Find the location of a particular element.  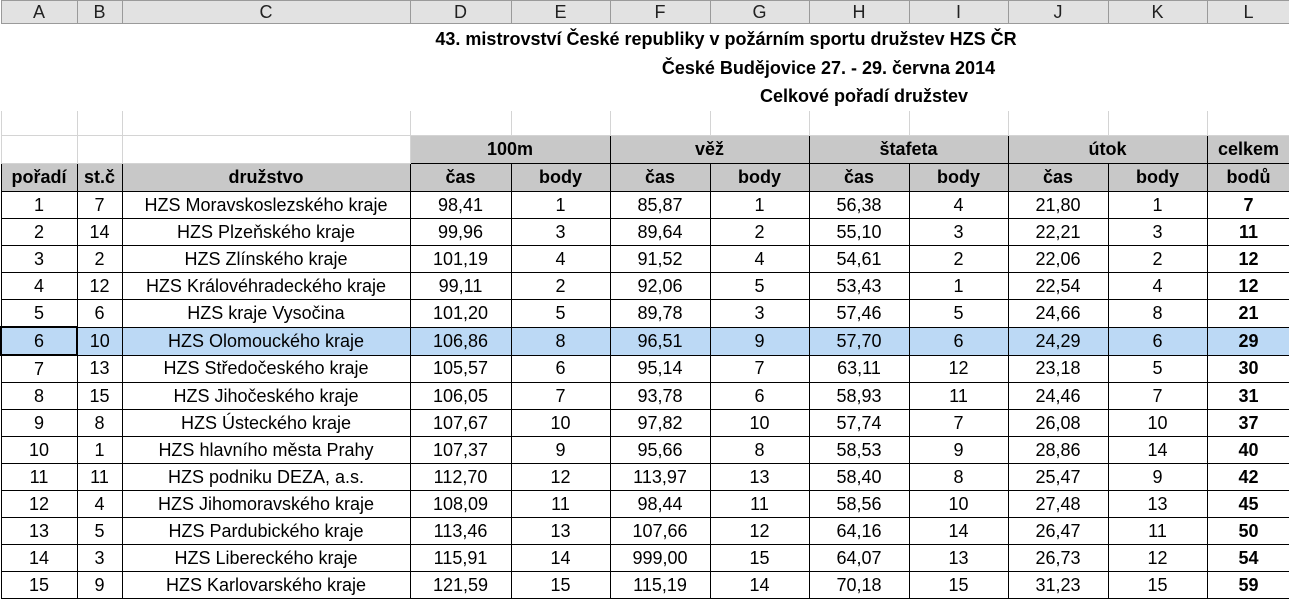

cell-stafeta-cas: 56,38 is located at coordinates (859, 205).